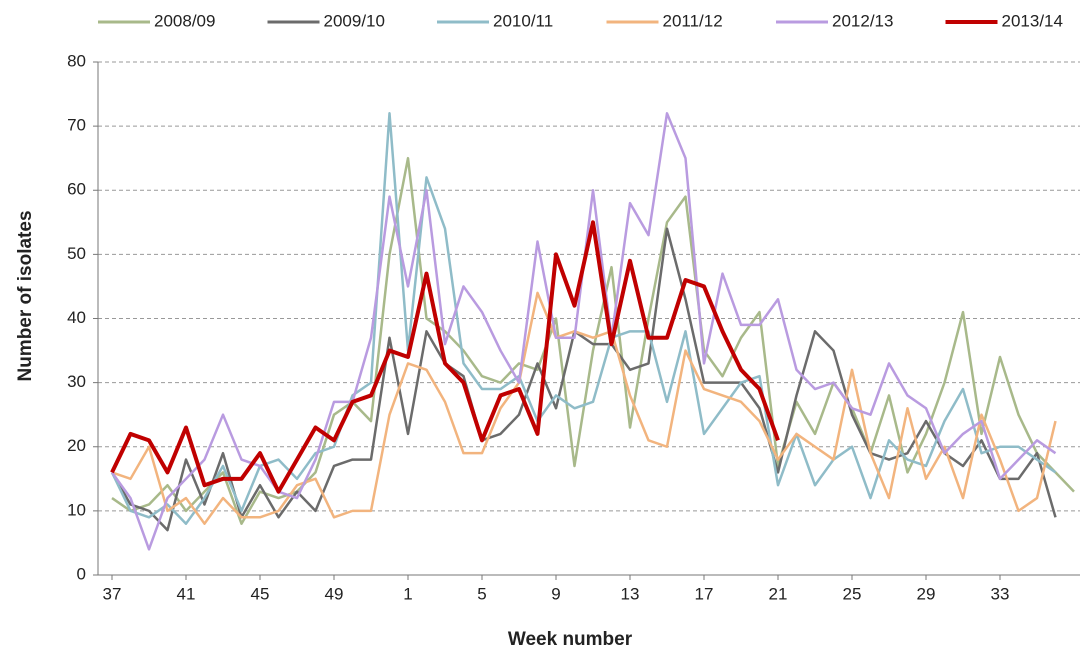  Describe the element at coordinates (186, 593) in the screenshot. I see `x-tick-label: 41` at that location.